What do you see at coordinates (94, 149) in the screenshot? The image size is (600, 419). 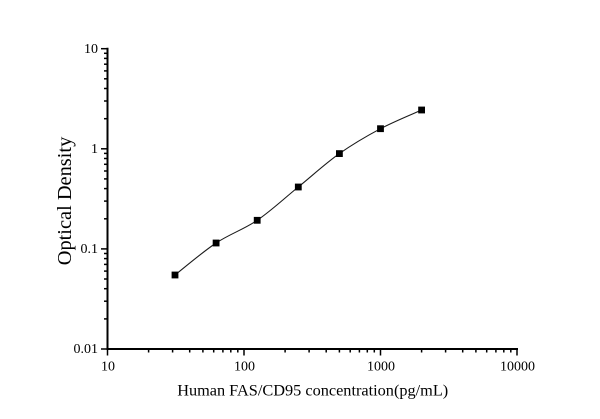 I see `svg-text: 1` at bounding box center [94, 149].